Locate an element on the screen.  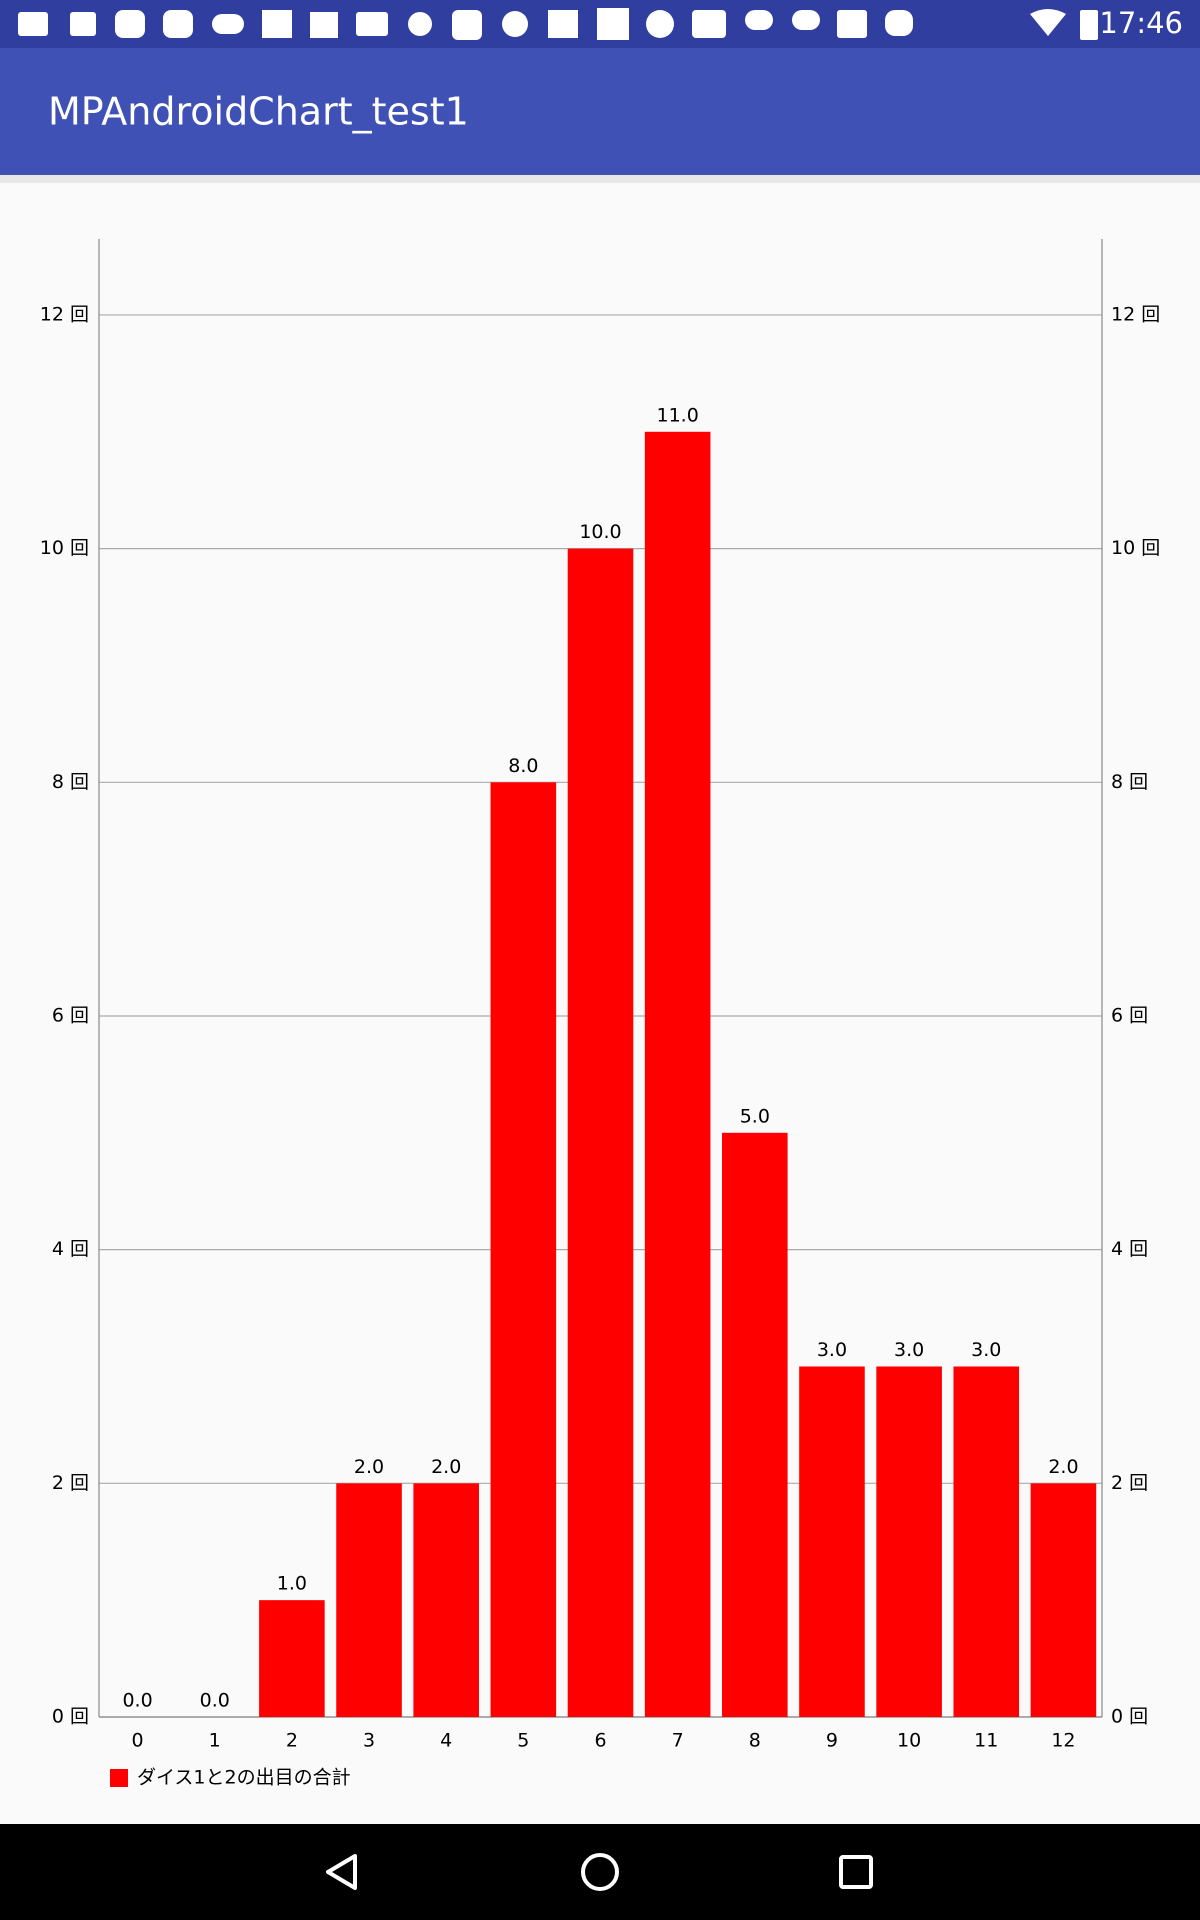
x-tick-label: 4 is located at coordinates (446, 1741).